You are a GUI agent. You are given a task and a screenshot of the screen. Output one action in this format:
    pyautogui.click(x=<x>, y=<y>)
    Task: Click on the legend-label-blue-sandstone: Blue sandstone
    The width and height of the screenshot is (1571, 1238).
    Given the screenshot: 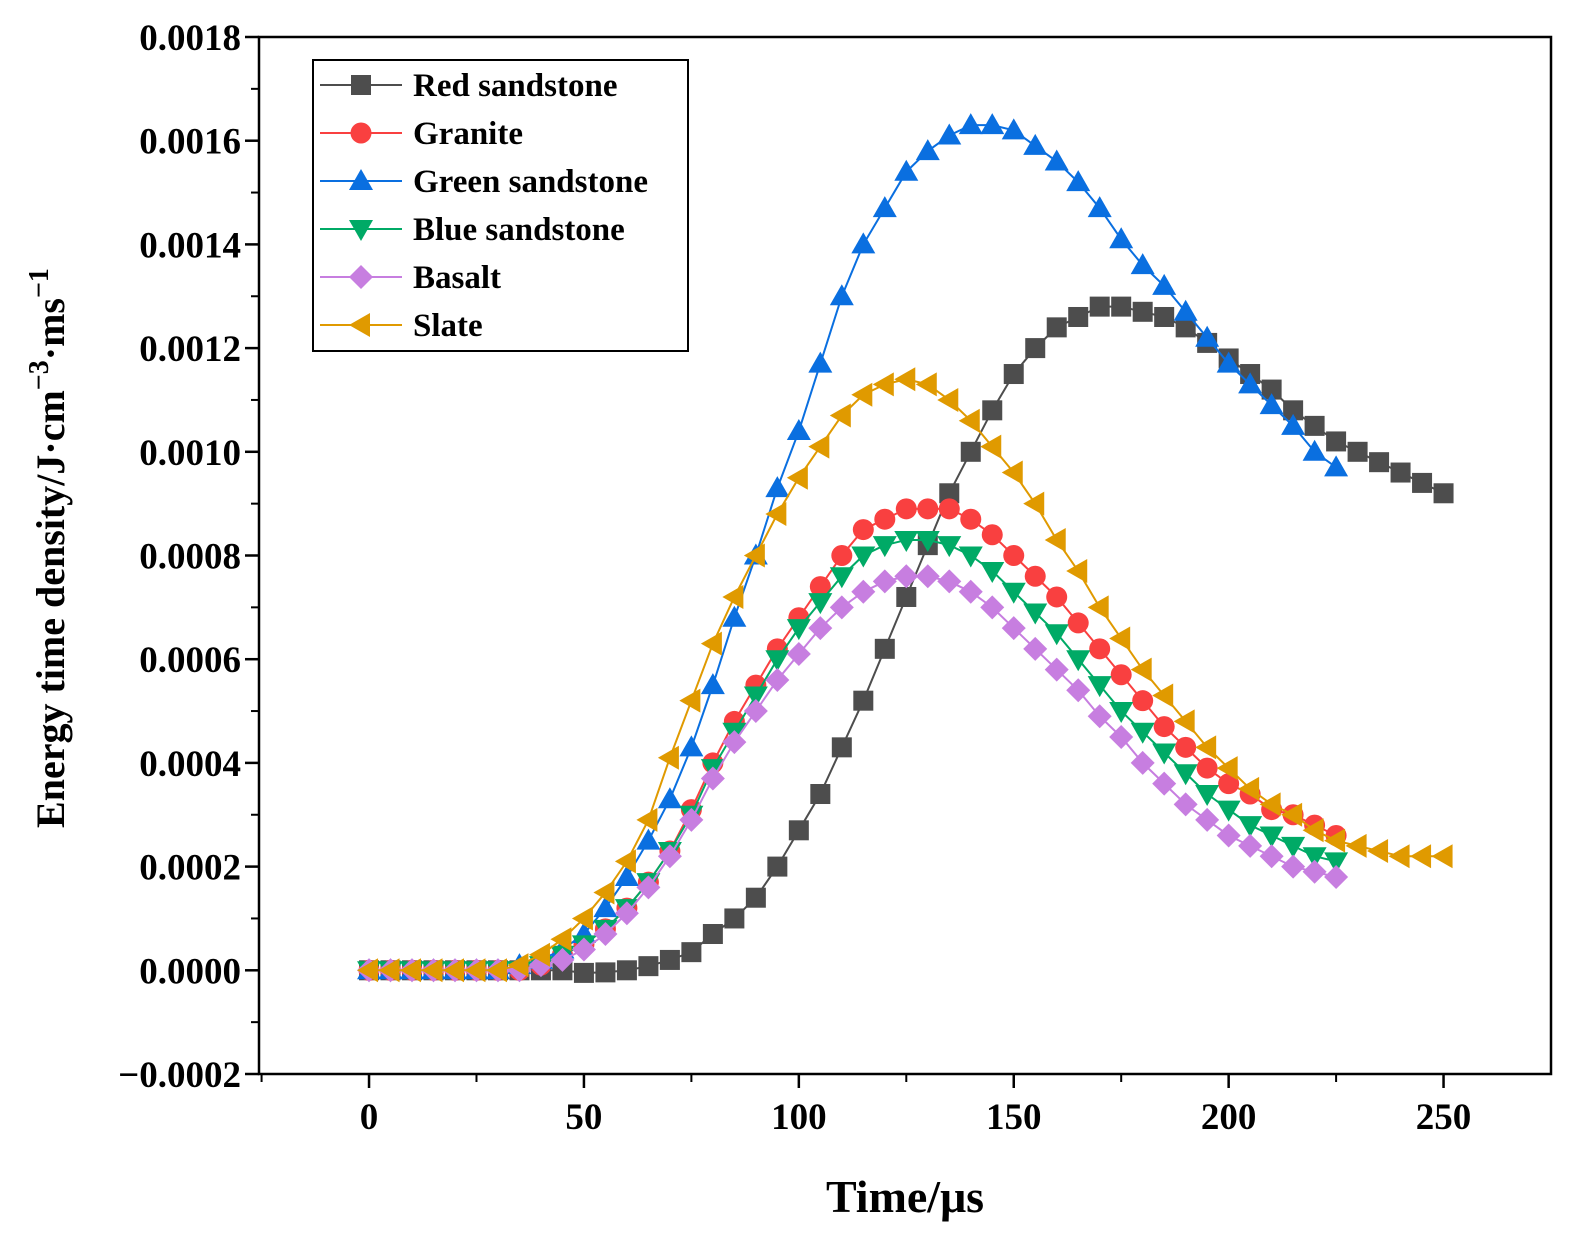 What is the action you would take?
    pyautogui.click(x=519, y=230)
    